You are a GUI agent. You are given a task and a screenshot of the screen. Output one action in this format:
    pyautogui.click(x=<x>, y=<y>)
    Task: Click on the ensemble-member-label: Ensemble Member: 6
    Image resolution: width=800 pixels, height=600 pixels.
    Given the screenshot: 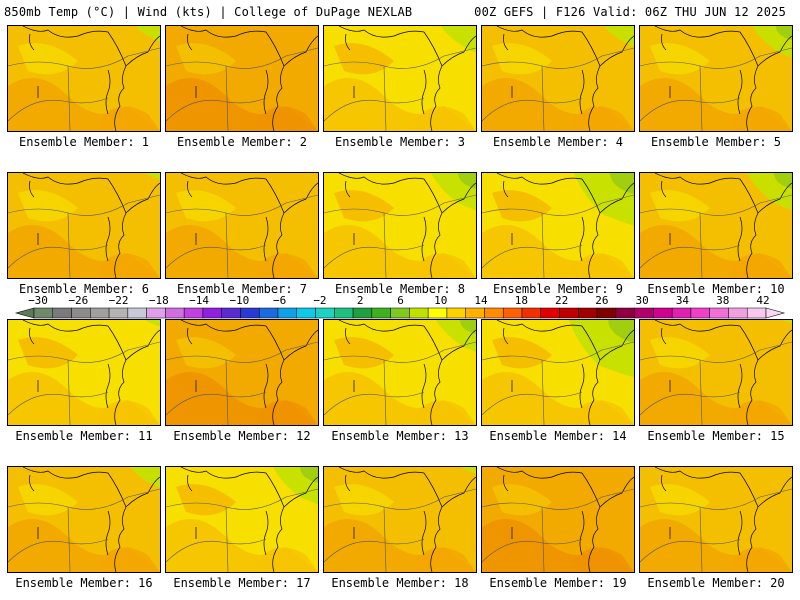 What is the action you would take?
    pyautogui.click(x=84, y=289)
    